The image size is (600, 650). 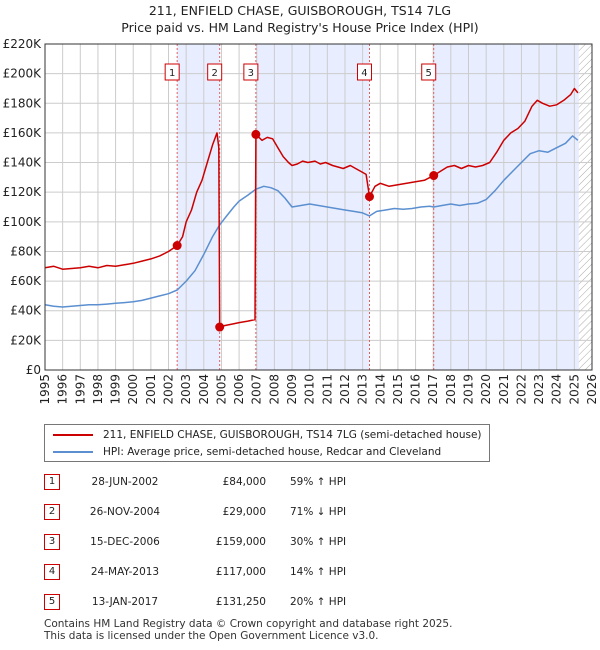 I want to click on sale-label-number: 2, so click(x=214, y=73).